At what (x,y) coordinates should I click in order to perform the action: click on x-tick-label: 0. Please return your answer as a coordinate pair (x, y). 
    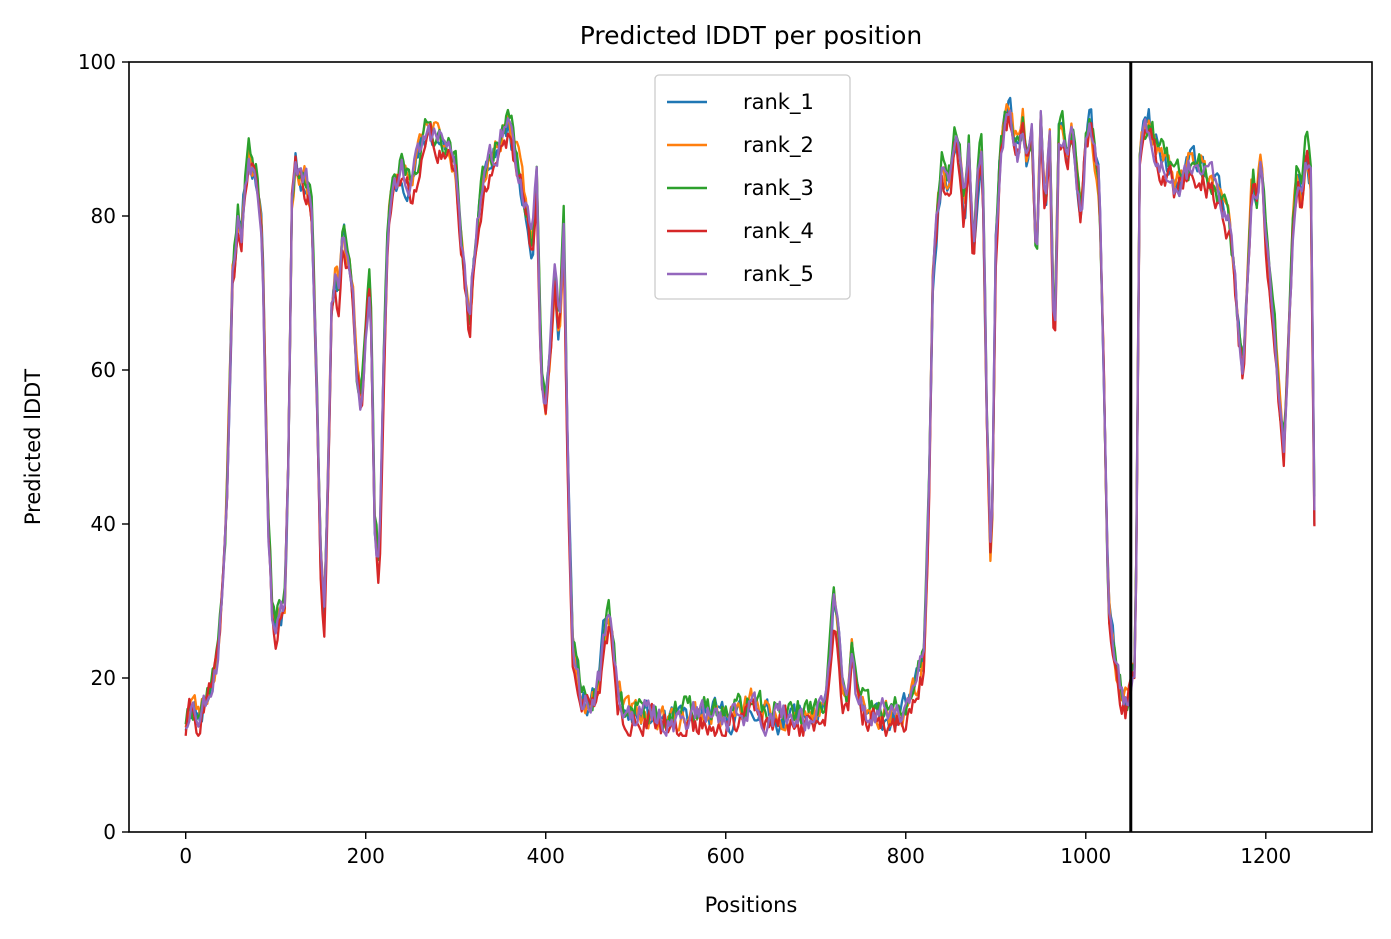
    Looking at the image, I should click on (185, 856).